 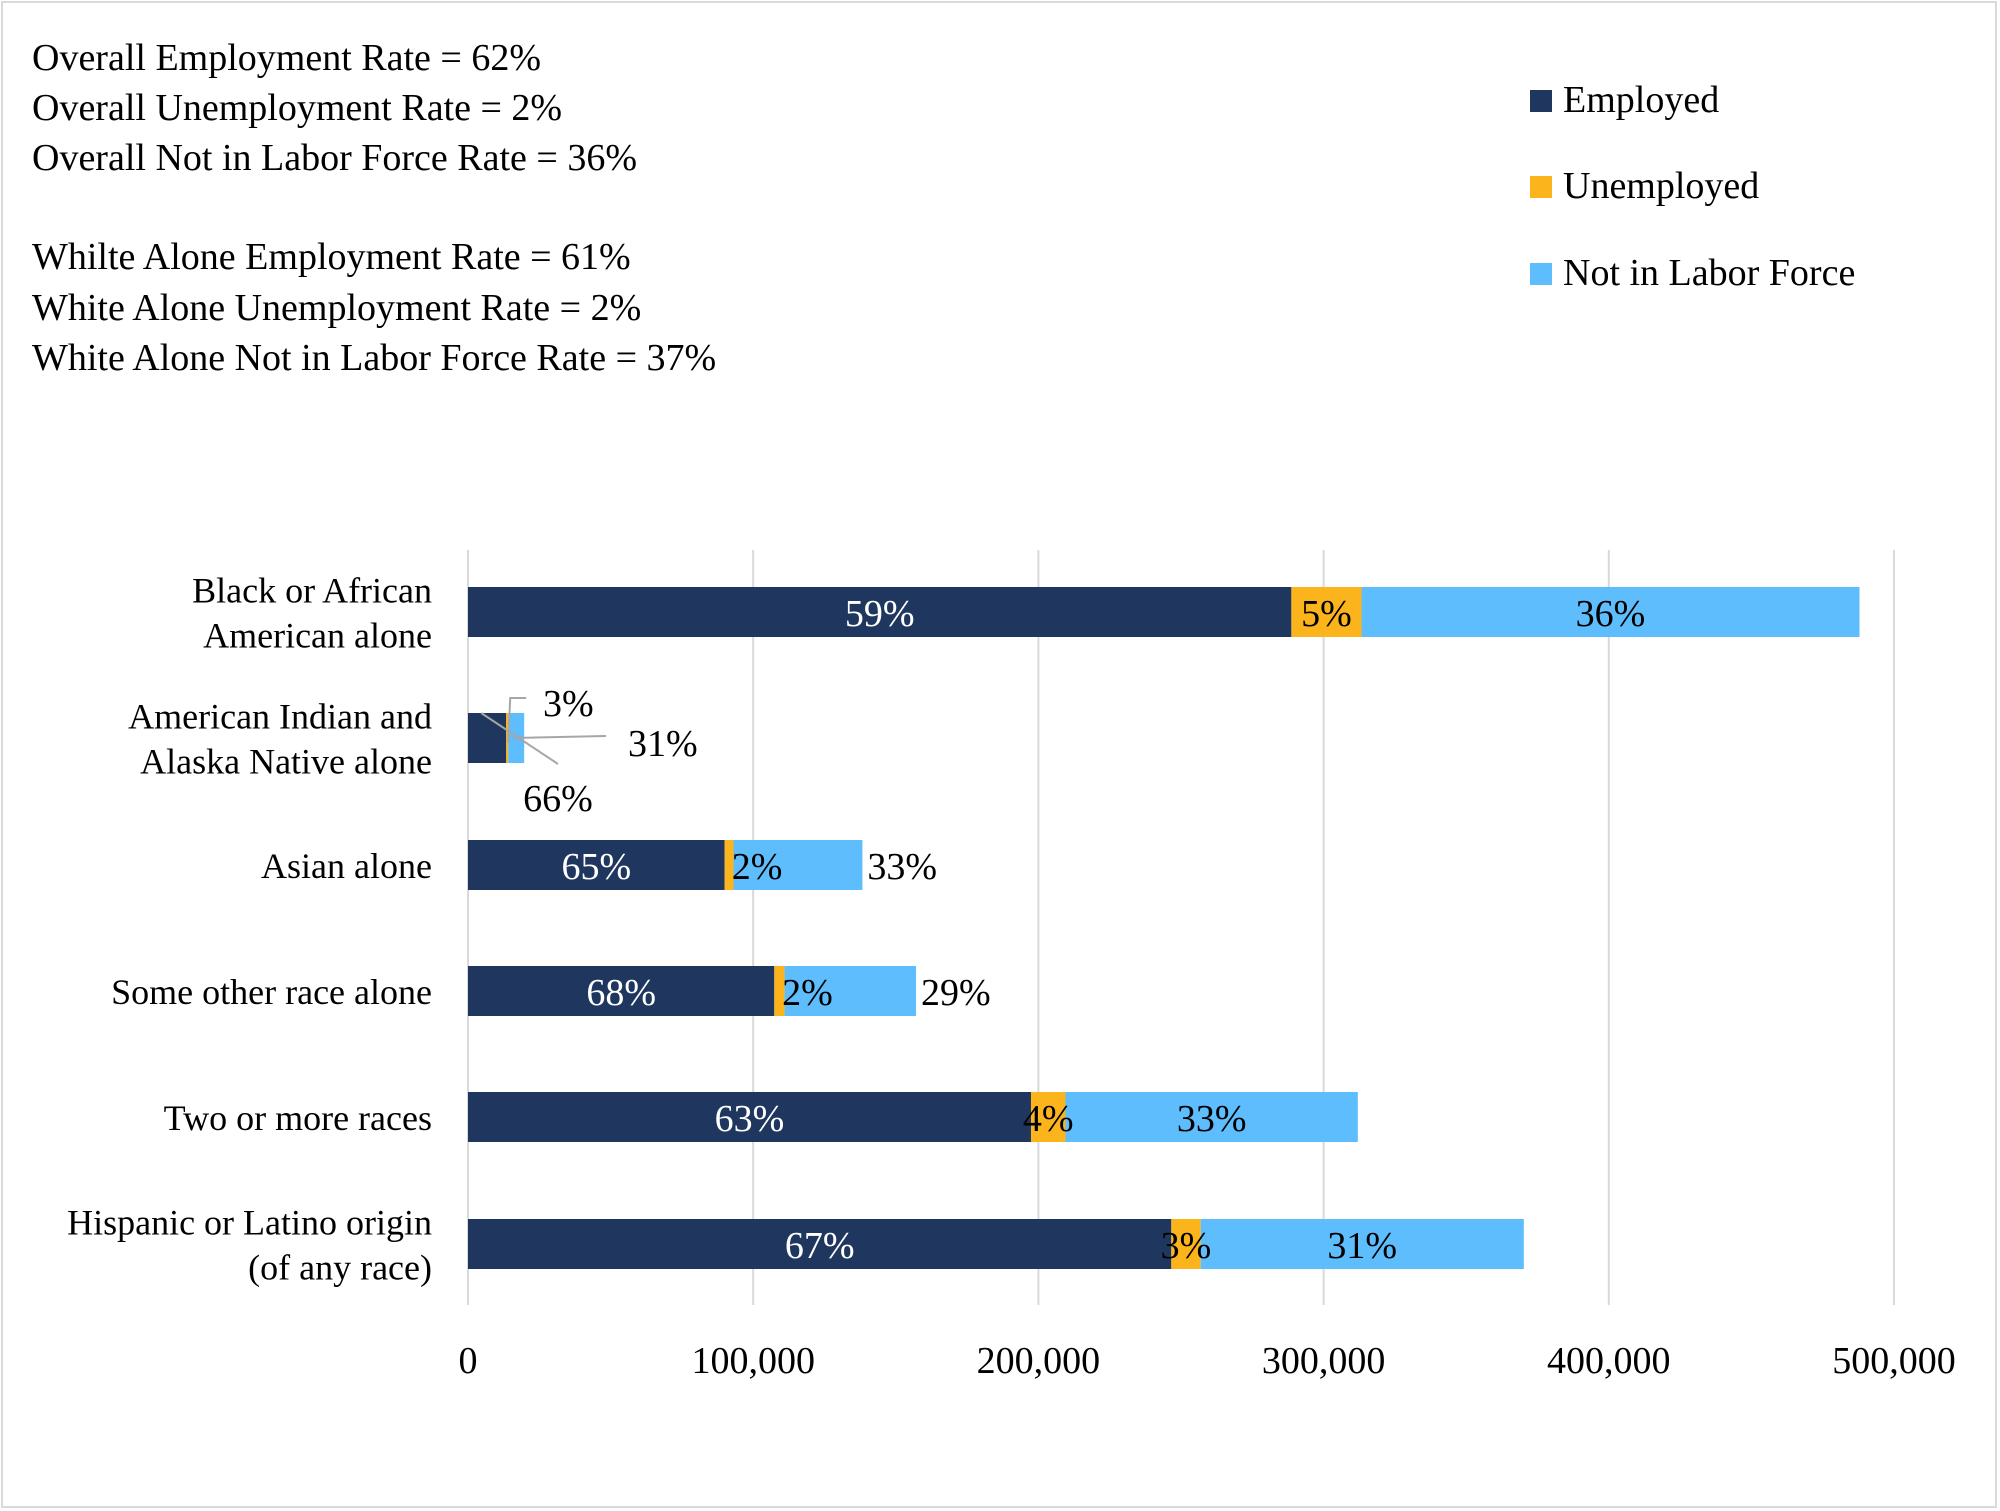 I want to click on x-tick-label: 200,000, so click(x=1039, y=1361).